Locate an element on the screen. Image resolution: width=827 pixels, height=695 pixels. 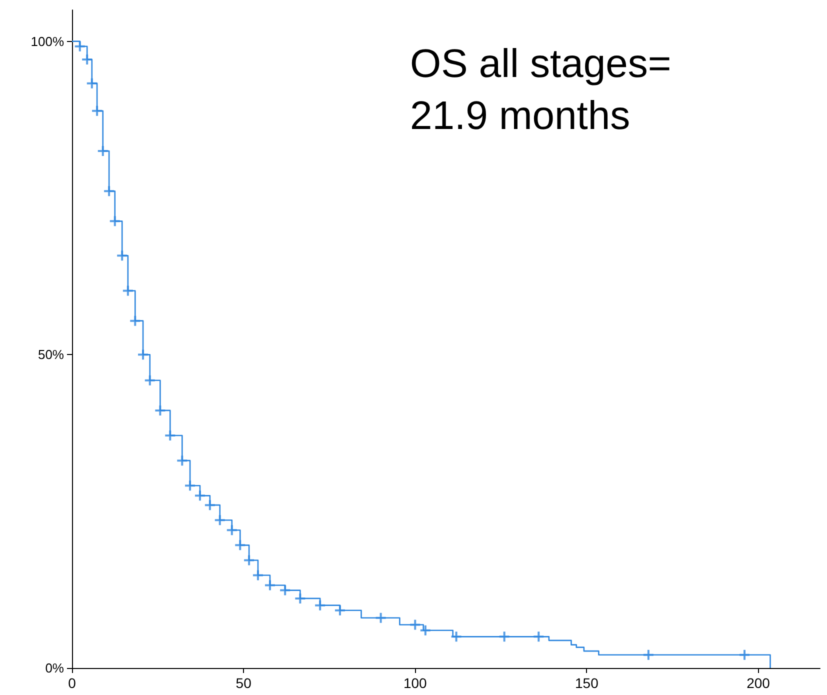
x-tick-label: 200 is located at coordinates (758, 683).